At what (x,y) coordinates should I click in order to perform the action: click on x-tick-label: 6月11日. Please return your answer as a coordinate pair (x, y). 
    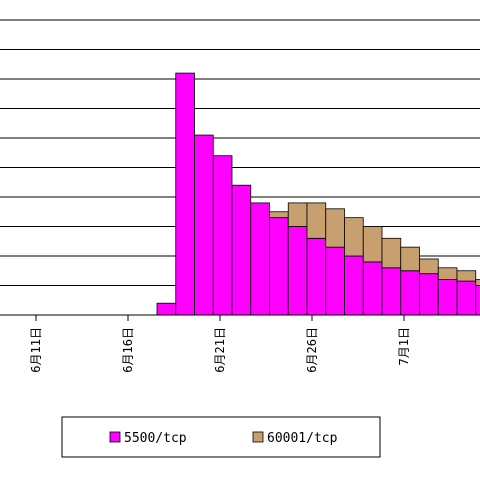
    Looking at the image, I should click on (36, 350).